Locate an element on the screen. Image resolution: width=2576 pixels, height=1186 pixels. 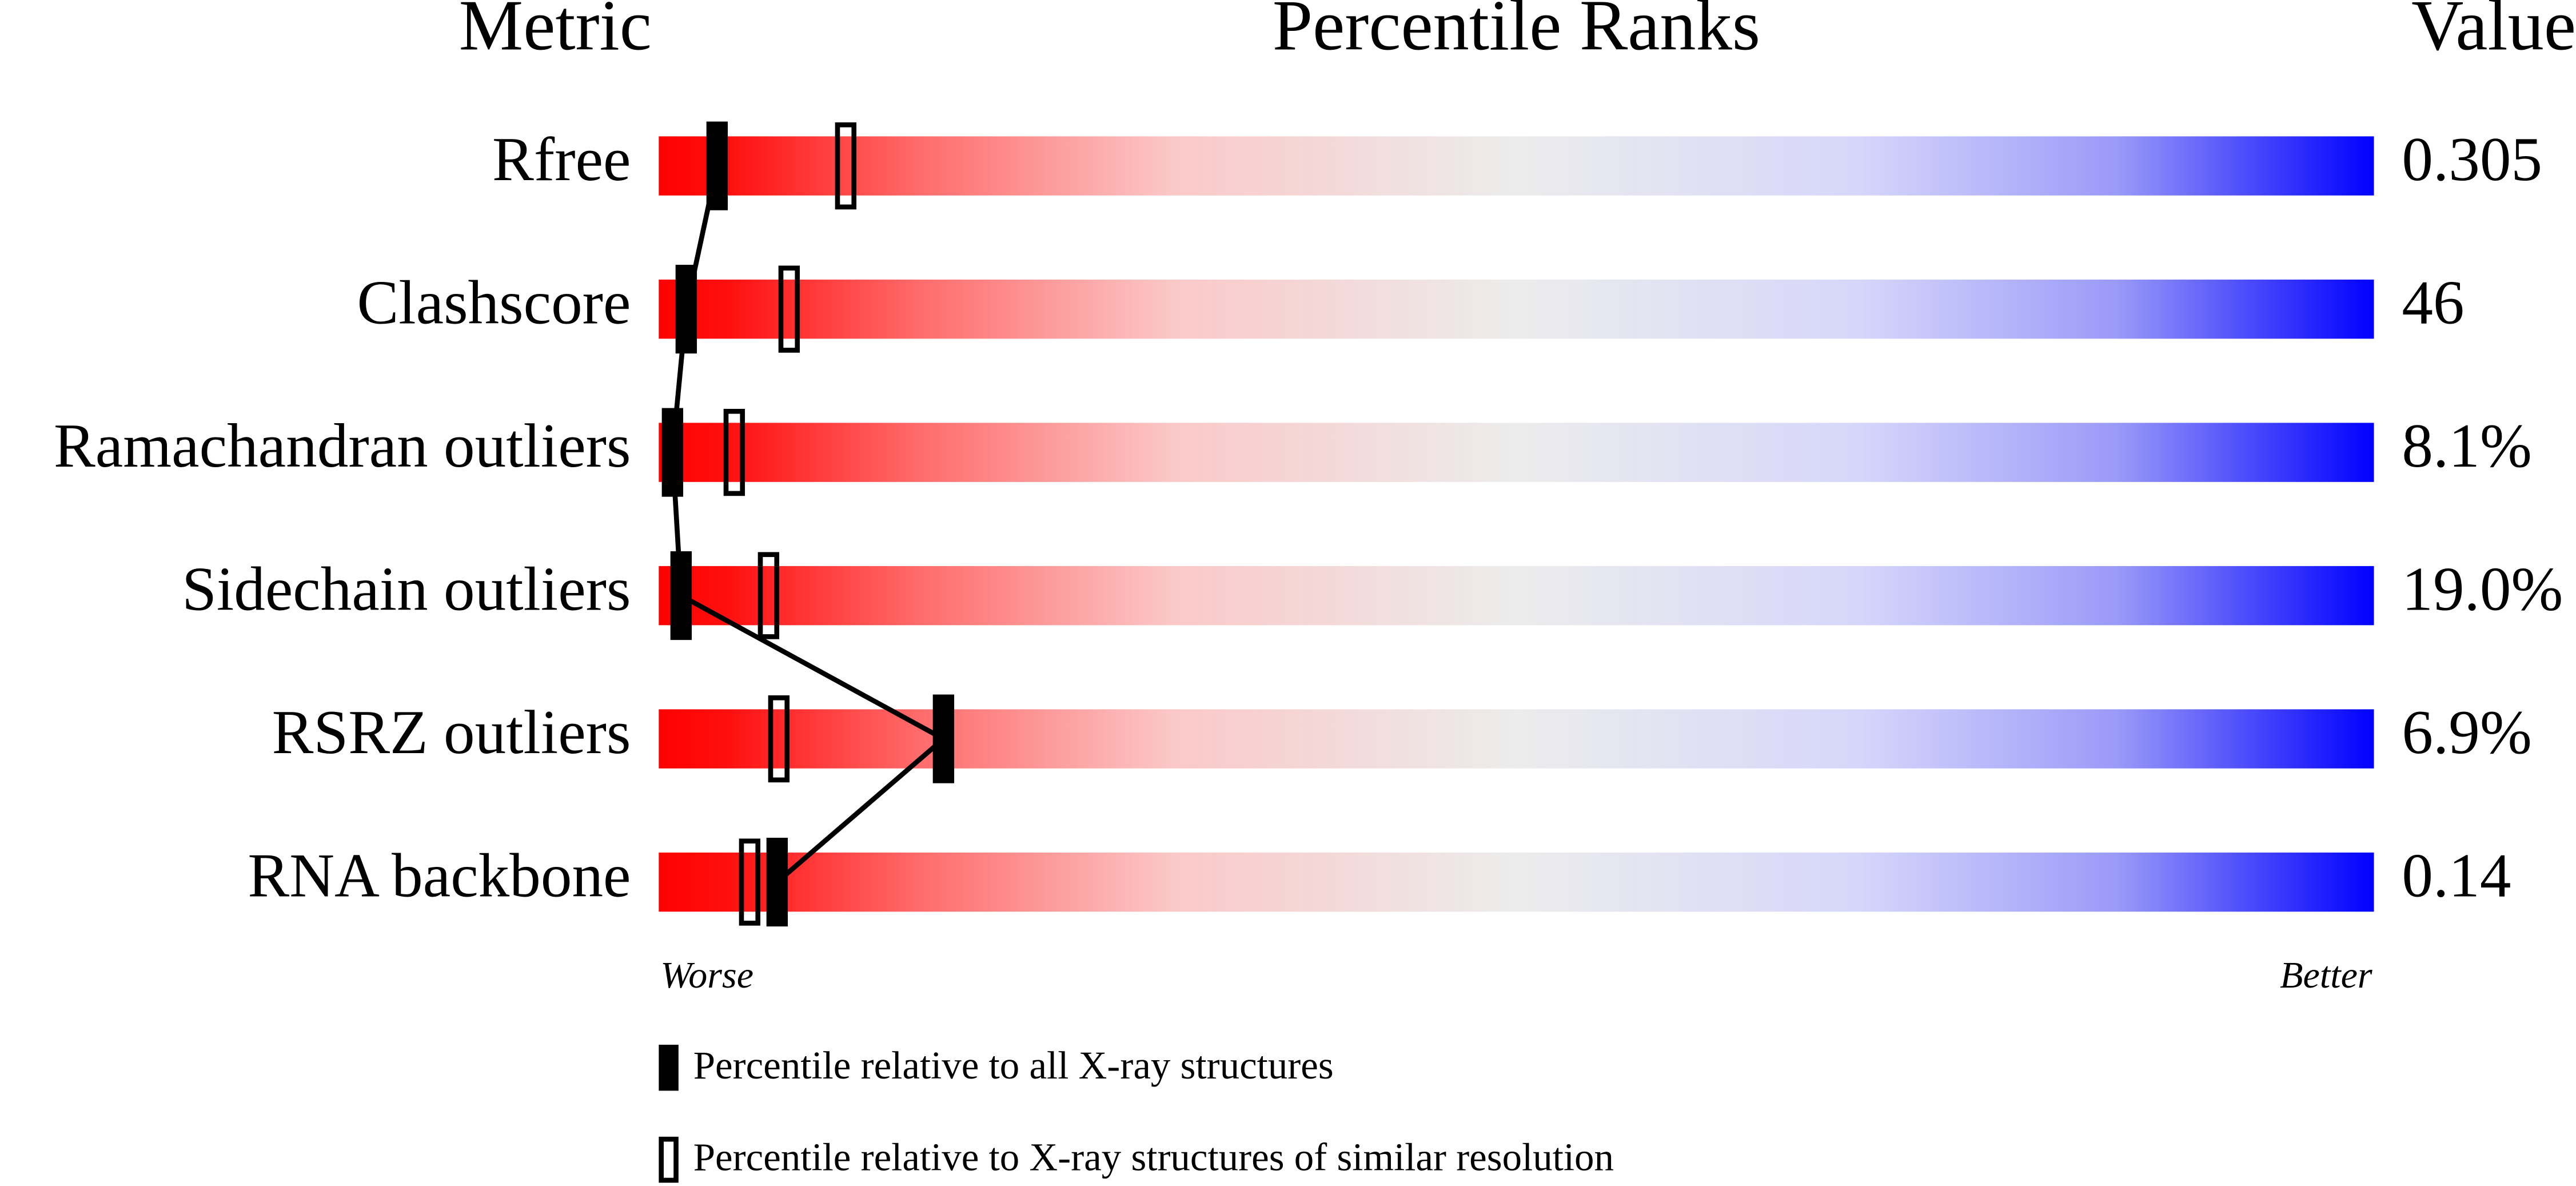
metric-label: Ramachandran outliers is located at coordinates (342, 445).